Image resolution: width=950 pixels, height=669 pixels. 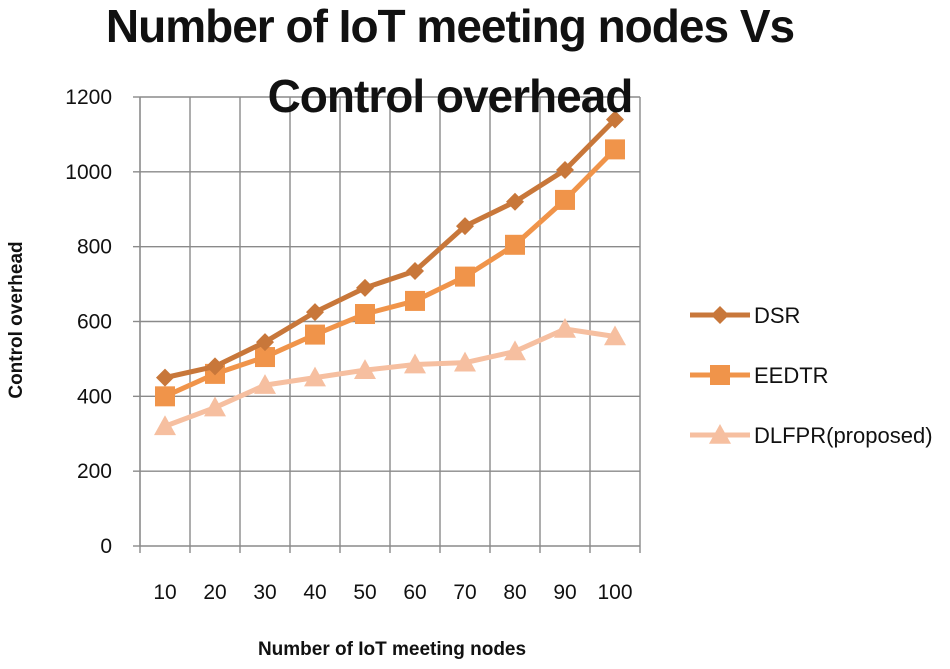 What do you see at coordinates (791, 375) in the screenshot?
I see `legend-label: EEDTR` at bounding box center [791, 375].